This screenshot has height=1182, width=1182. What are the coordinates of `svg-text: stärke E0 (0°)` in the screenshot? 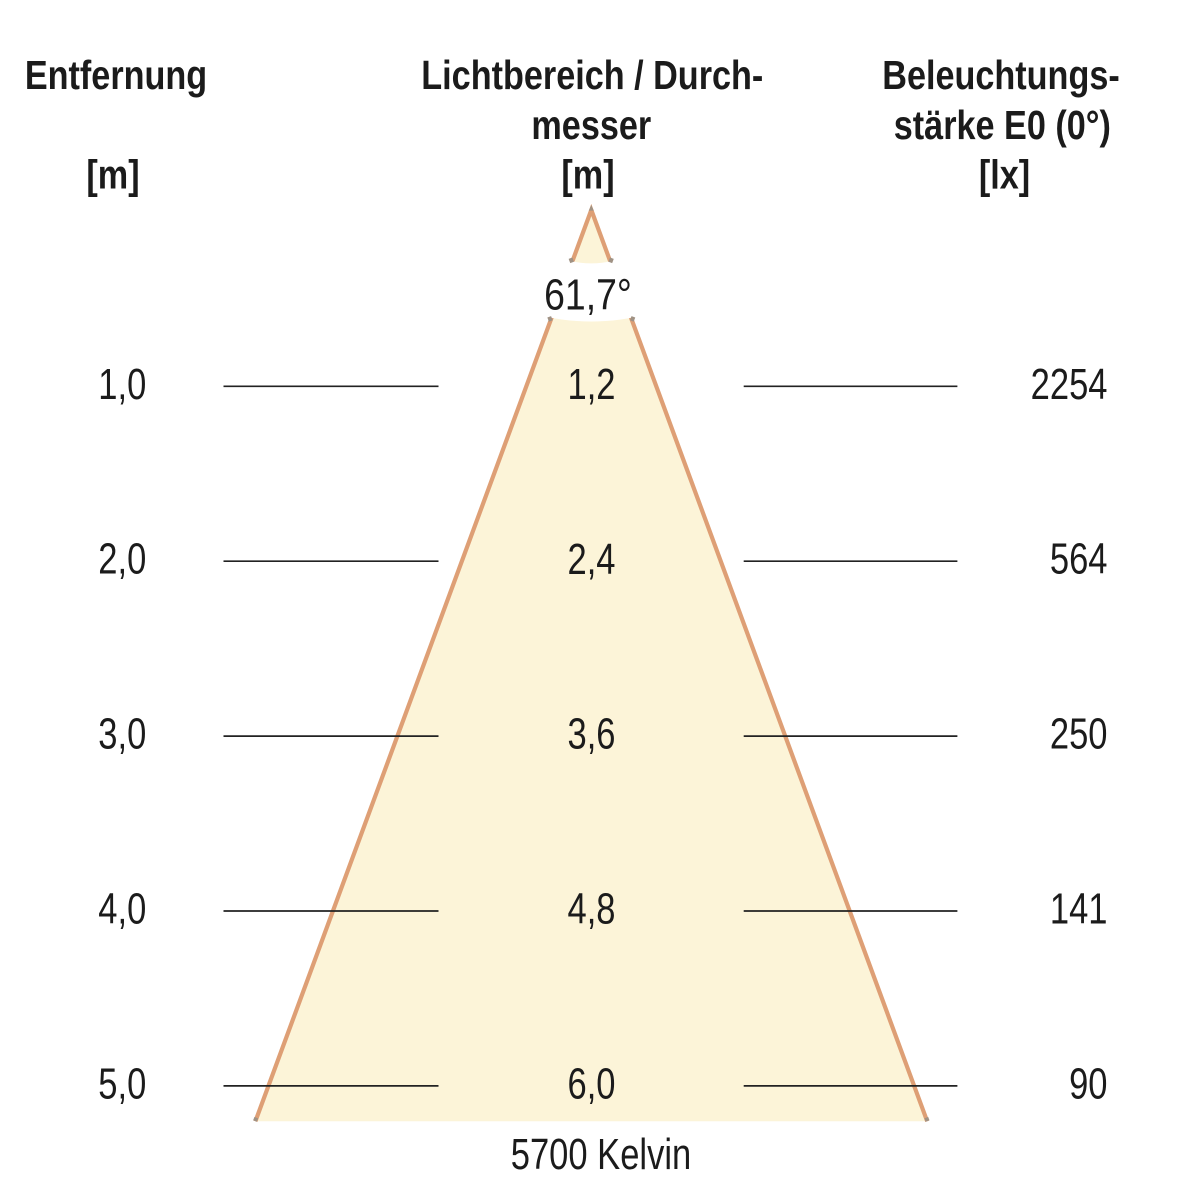 It's located at (1002, 126).